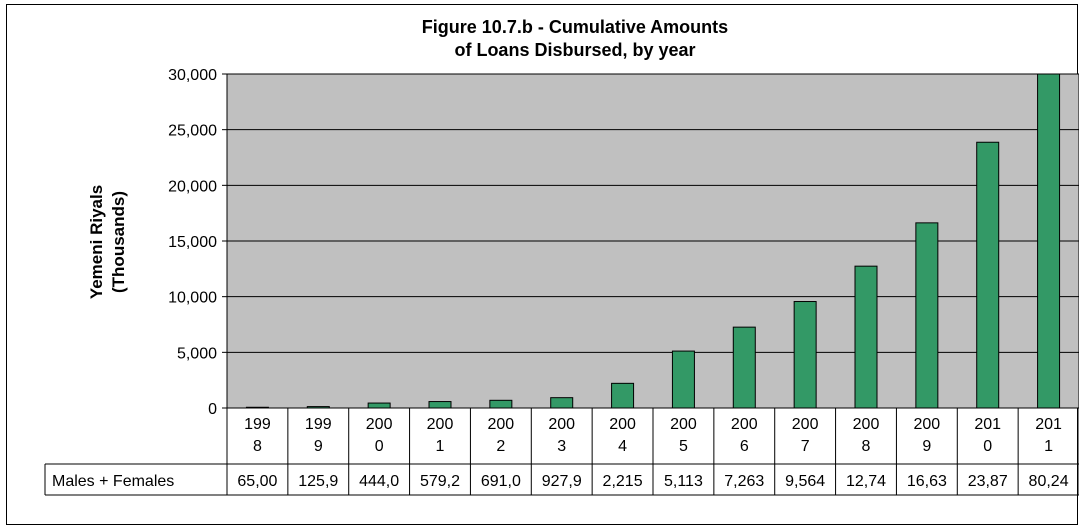 The width and height of the screenshot is (1080, 529). I want to click on table-value-cell: 444,0, so click(379, 481).